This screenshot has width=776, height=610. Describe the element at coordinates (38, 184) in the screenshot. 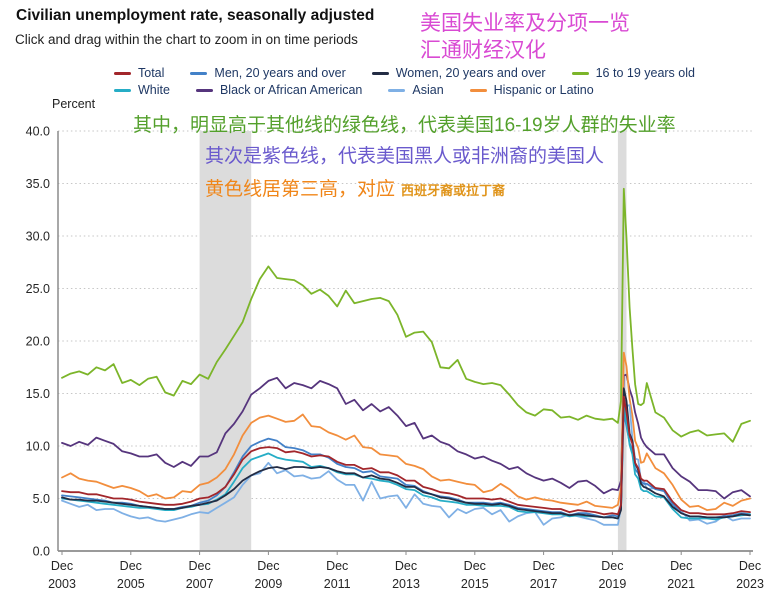

I see `y-tick-label-35.0: 35.0` at that location.